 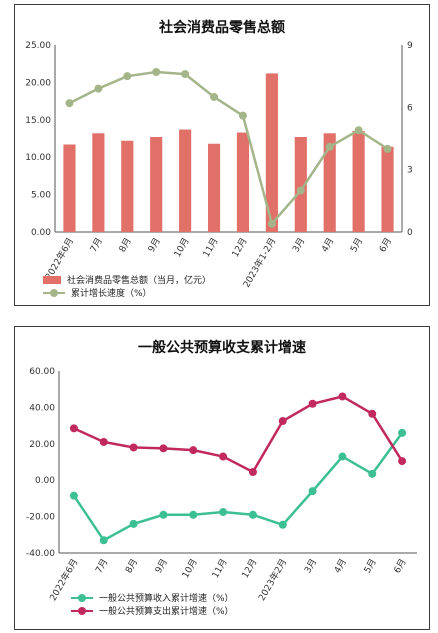 I want to click on y2-tick-label: 6, so click(x=410, y=108).